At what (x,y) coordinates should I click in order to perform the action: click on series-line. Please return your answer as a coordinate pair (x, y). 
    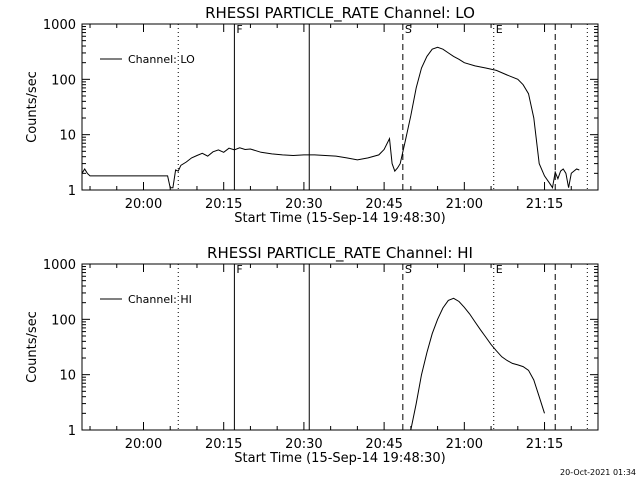
    Looking at the image, I should click on (477, 363).